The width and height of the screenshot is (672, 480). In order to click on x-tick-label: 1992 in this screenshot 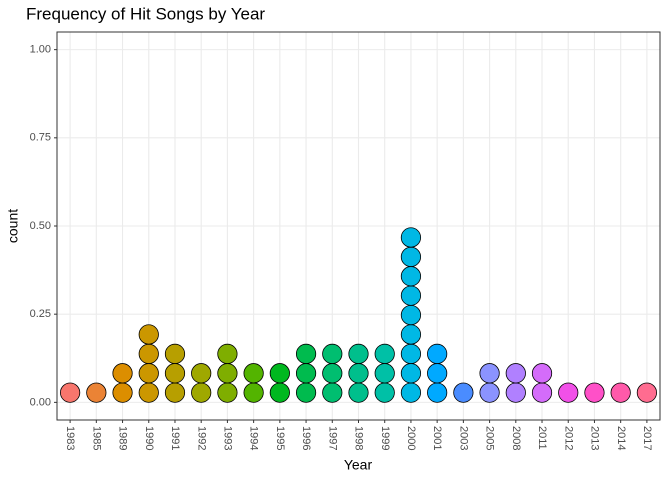, I will do `click(201, 438)`.